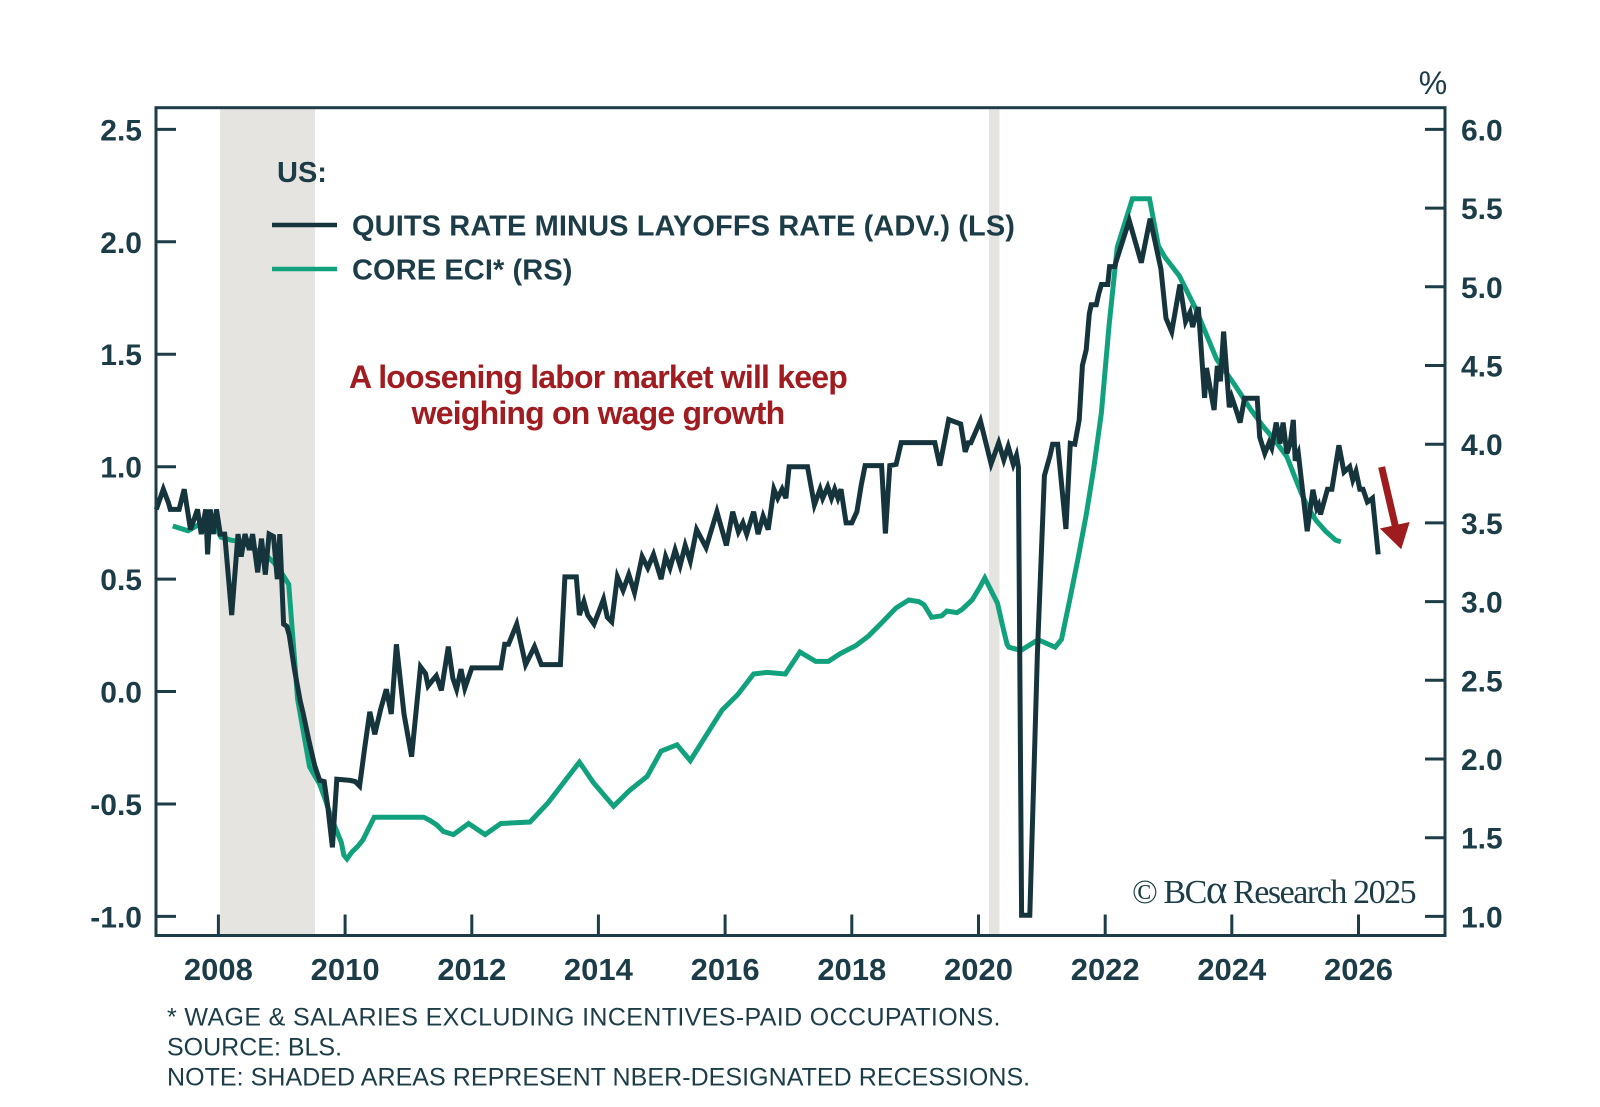 This screenshot has width=1600, height=1107. What do you see at coordinates (598, 413) in the screenshot?
I see `svg-text: weighing on wage growth` at bounding box center [598, 413].